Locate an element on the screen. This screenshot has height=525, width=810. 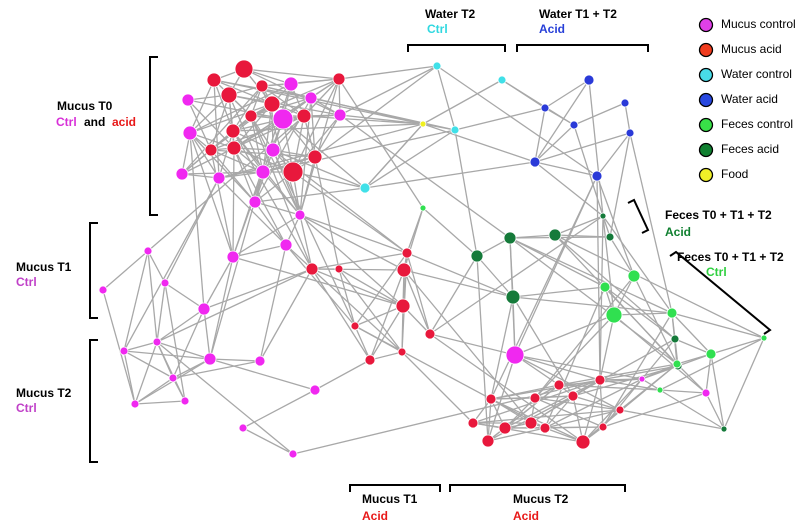
legend-label: Mucus control is located at coordinates (758, 24).